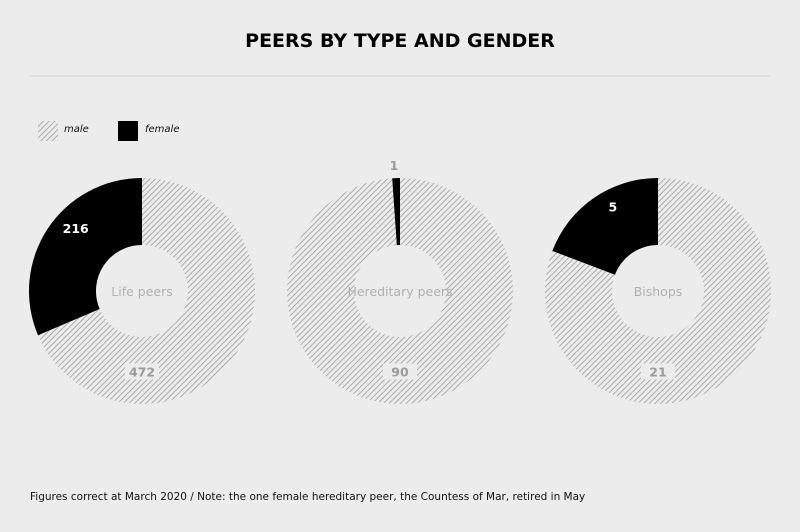  Describe the element at coordinates (162, 129) in the screenshot. I see `legend-label-female: female` at that location.